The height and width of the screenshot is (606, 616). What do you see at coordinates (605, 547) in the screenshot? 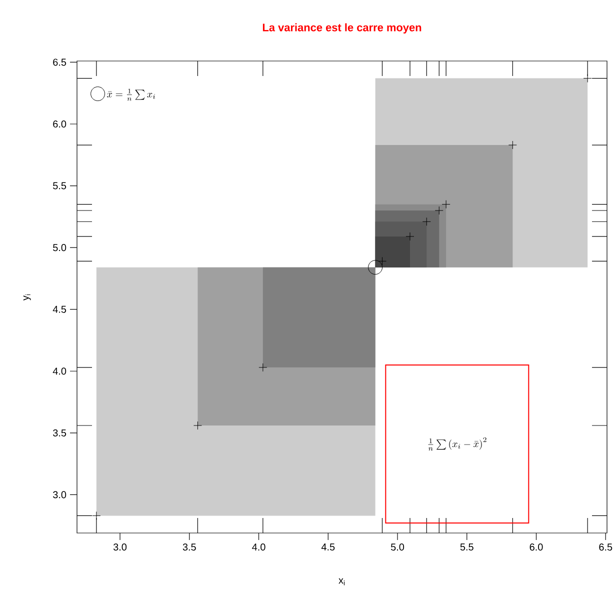
I see `x-tick-label: 6.5` at bounding box center [605, 547].